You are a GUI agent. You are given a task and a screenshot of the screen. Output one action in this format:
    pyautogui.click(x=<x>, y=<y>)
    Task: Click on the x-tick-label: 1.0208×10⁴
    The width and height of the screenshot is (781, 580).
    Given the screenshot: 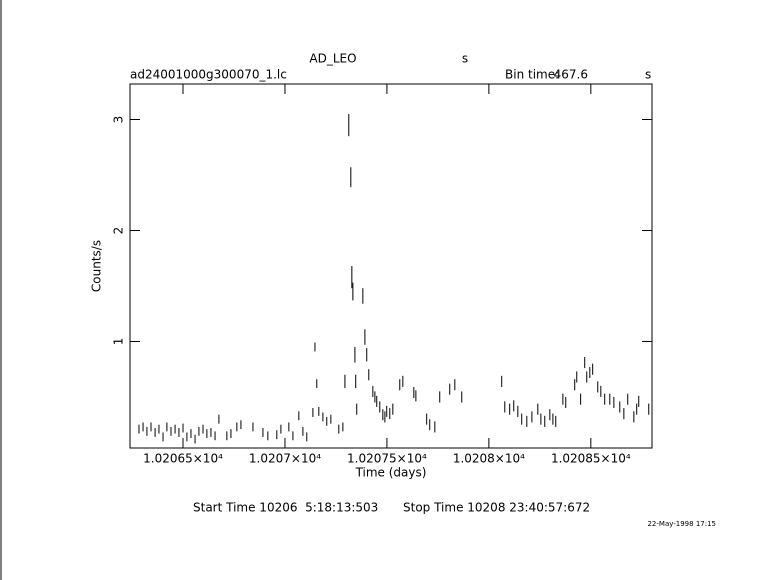 What is the action you would take?
    pyautogui.click(x=489, y=459)
    